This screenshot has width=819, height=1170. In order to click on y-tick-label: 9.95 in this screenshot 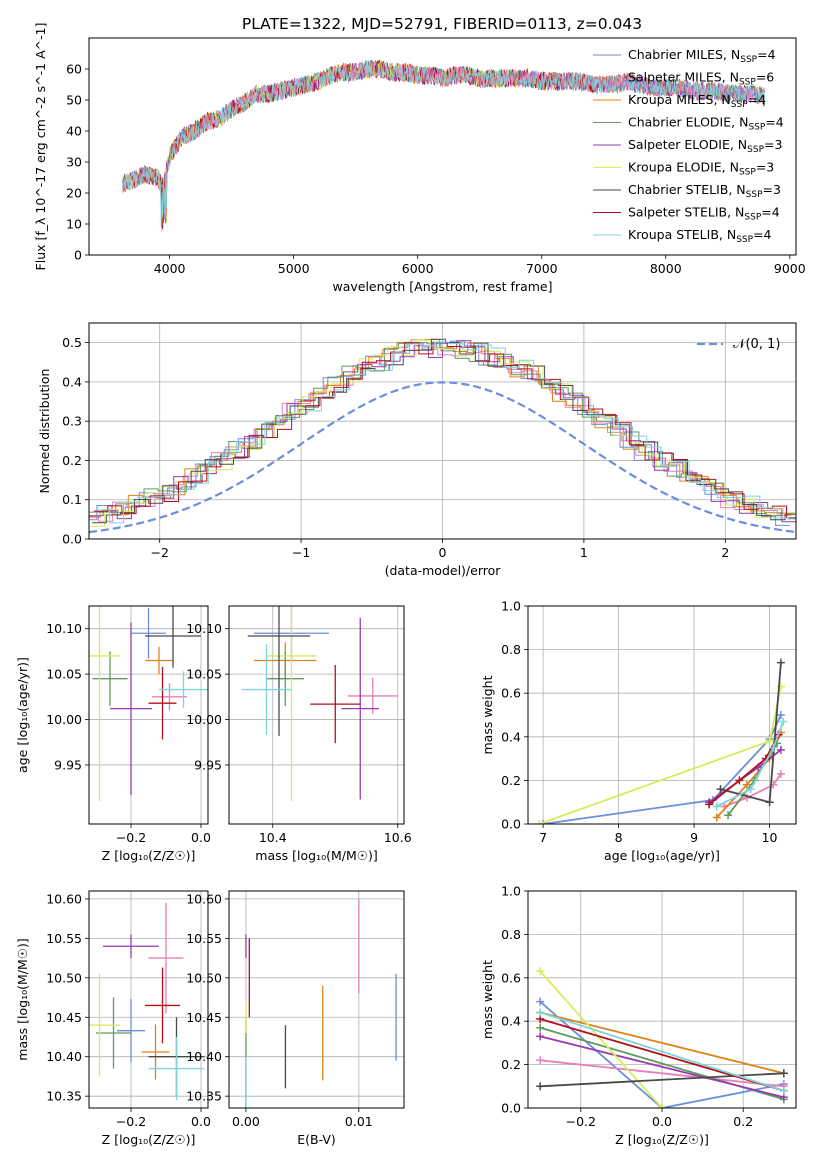, I will do `click(208, 764)`.